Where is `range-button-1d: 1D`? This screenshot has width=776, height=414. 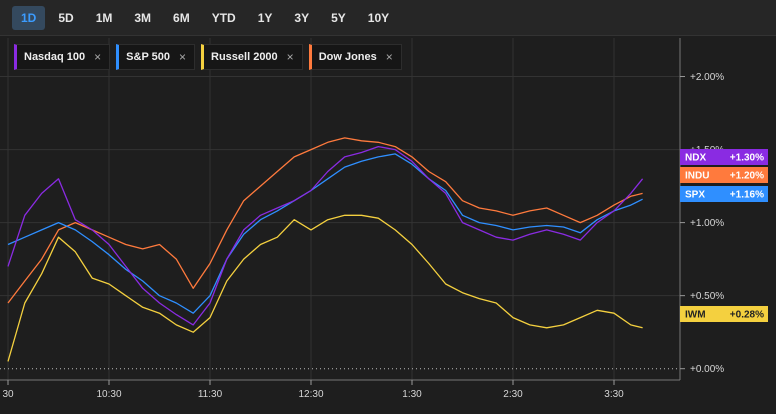
range-button-1d: 1D is located at coordinates (29, 17).